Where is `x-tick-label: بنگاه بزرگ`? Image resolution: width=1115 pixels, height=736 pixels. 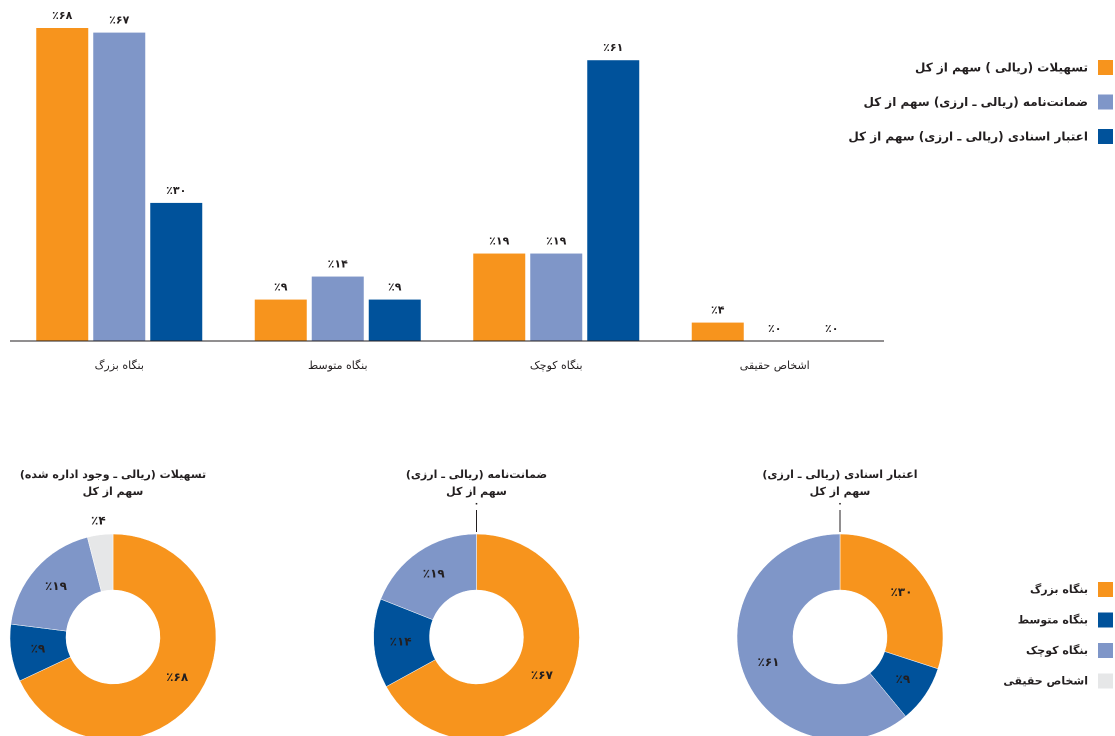
x-tick-label: بنگاه بزرگ is located at coordinates (119, 365).